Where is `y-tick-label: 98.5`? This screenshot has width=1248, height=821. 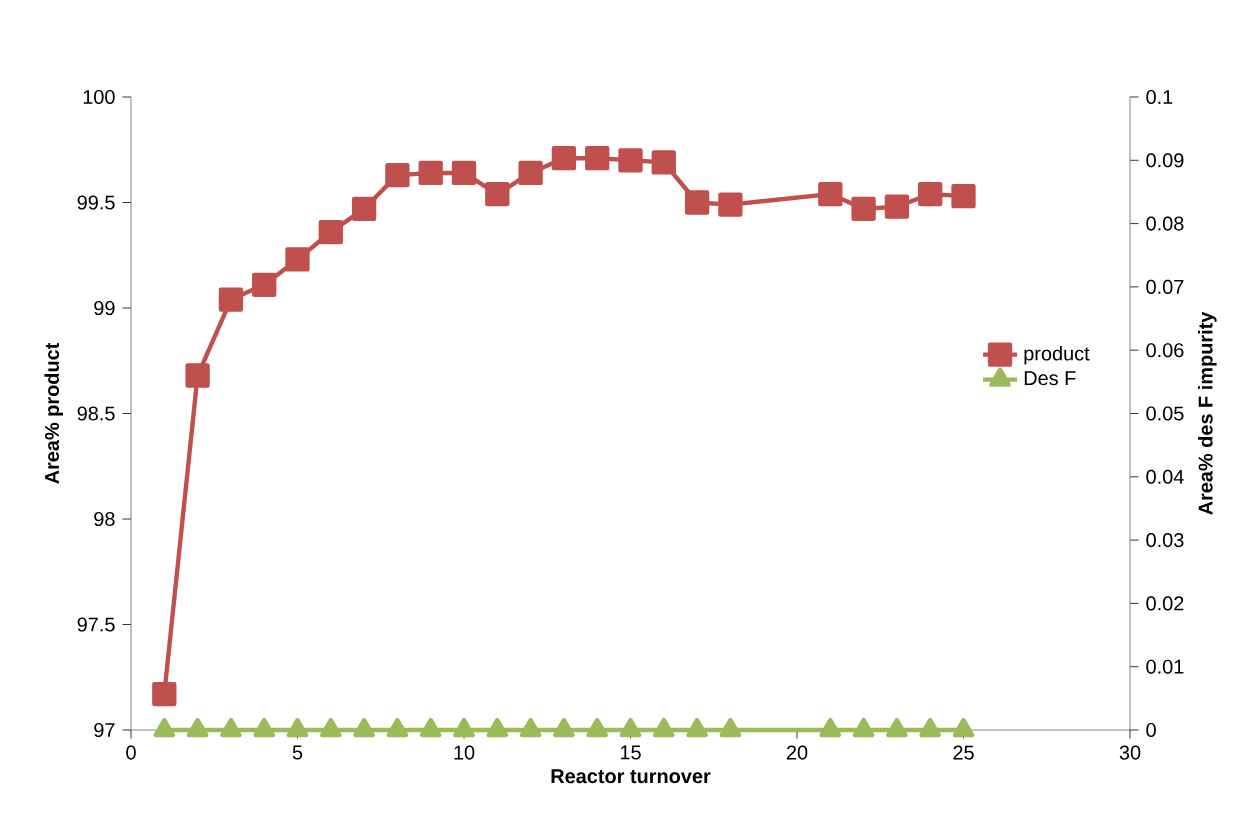
y-tick-label: 98.5 is located at coordinates (96, 413).